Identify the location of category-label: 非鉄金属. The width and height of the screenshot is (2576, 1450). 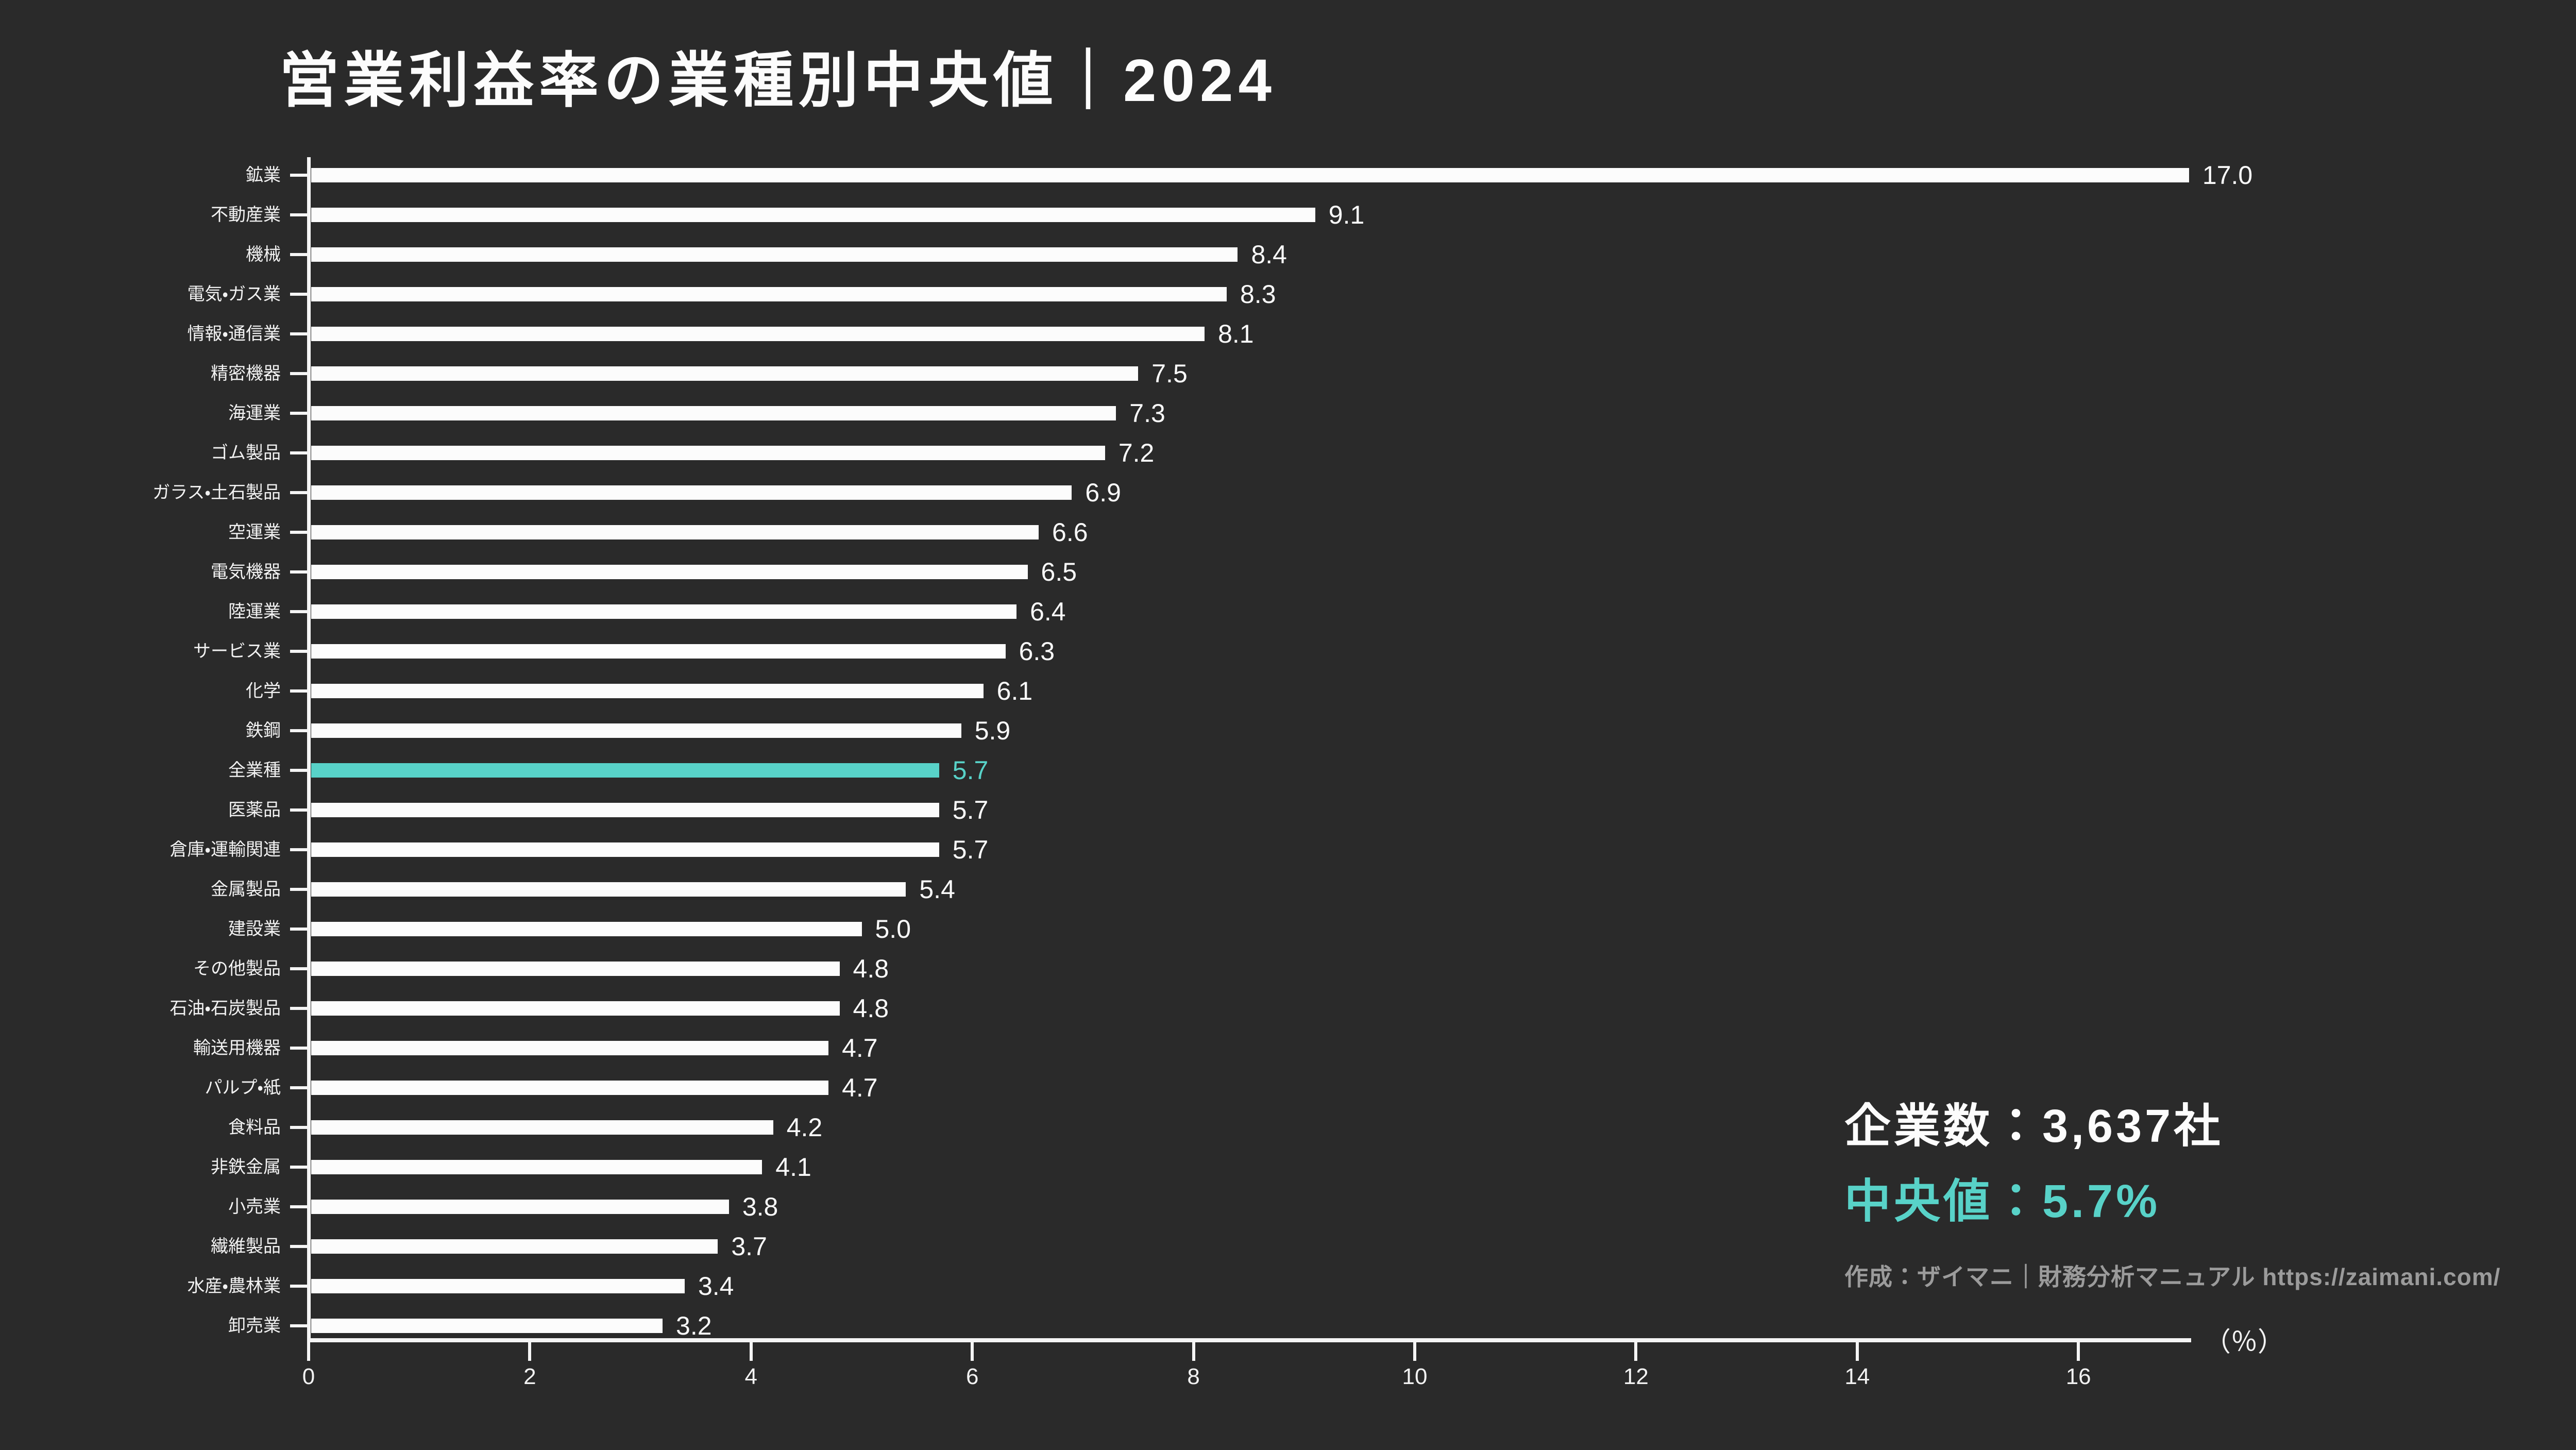
(246, 1167).